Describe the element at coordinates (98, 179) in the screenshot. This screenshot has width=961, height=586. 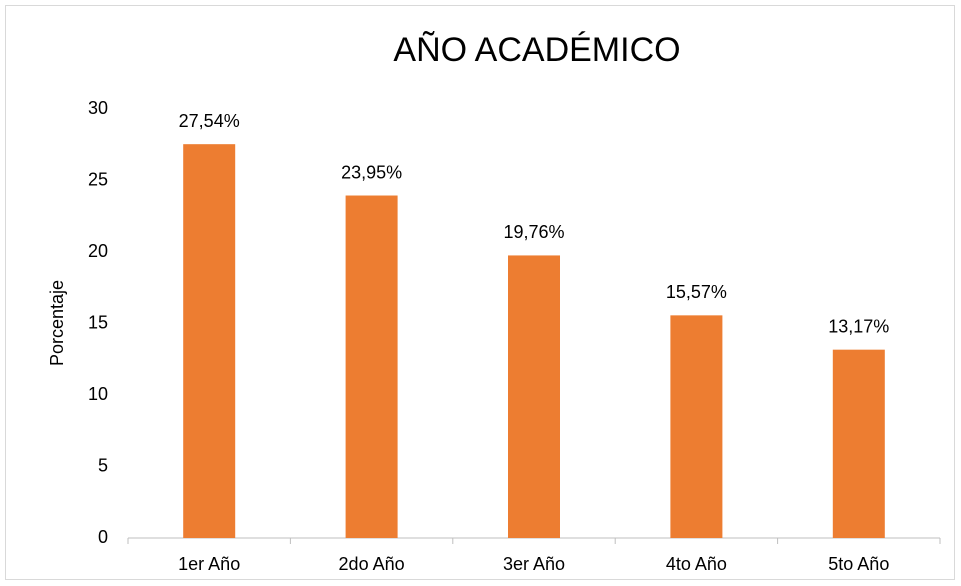
I see `y-tick-label: 25` at that location.